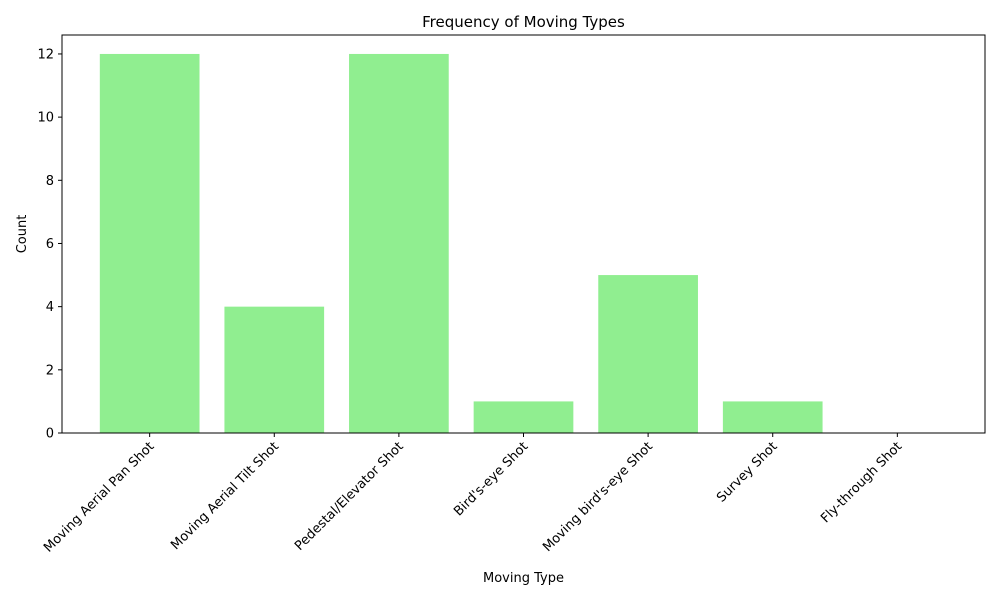 The image size is (1000, 600). I want to click on y-tick-label: 12, so click(45, 54).